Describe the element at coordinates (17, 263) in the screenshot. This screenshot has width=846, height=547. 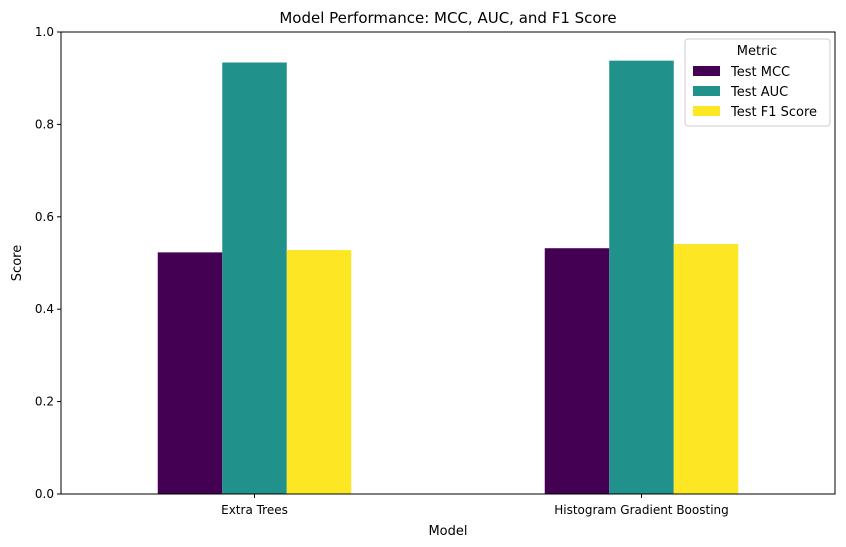
I see `y-axis-label: Score` at that location.